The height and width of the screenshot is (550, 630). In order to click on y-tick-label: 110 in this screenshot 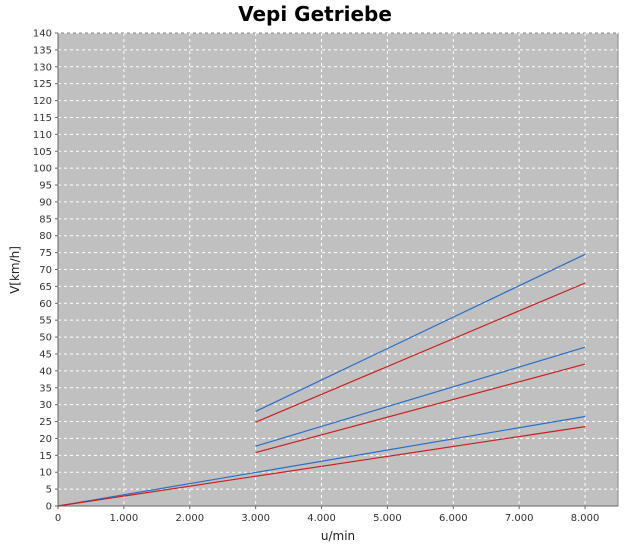, I will do `click(42, 135)`.